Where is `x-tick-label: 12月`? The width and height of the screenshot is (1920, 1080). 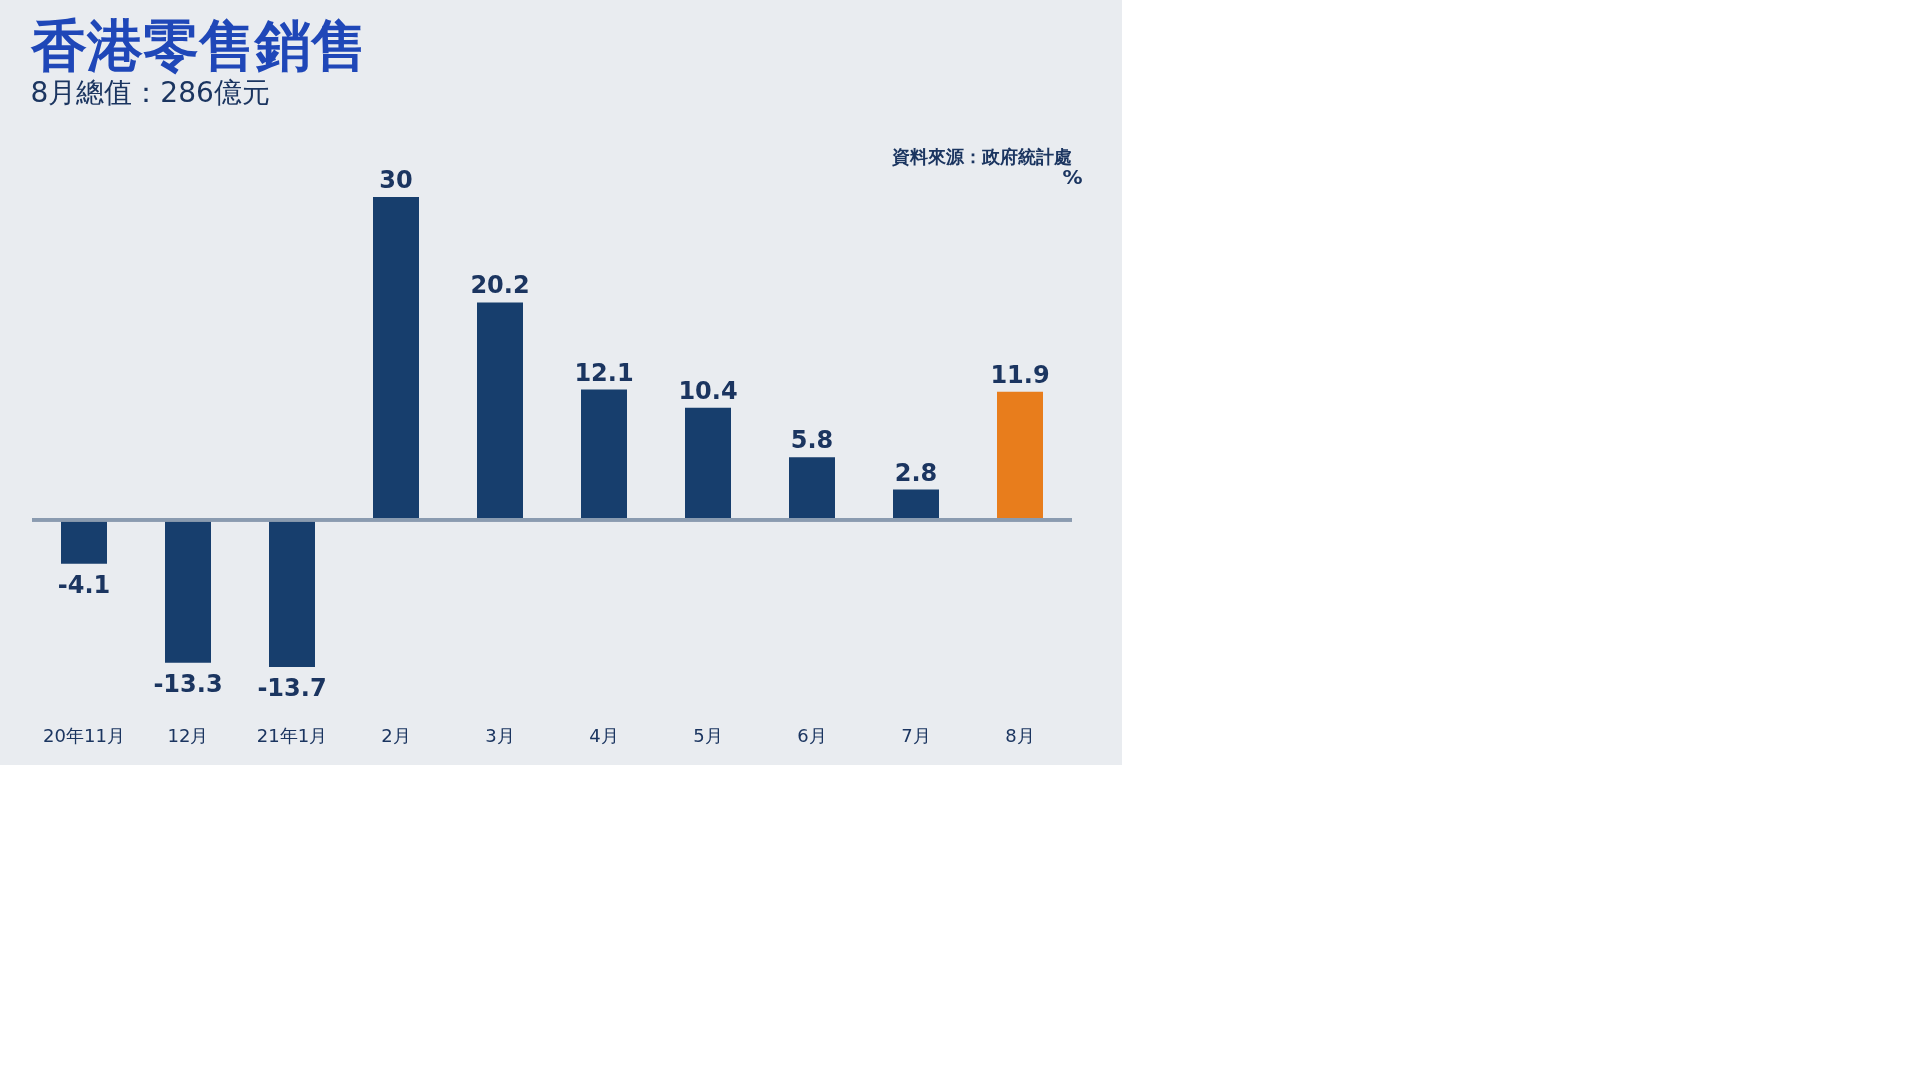
x-tick-label: 12月 is located at coordinates (188, 735).